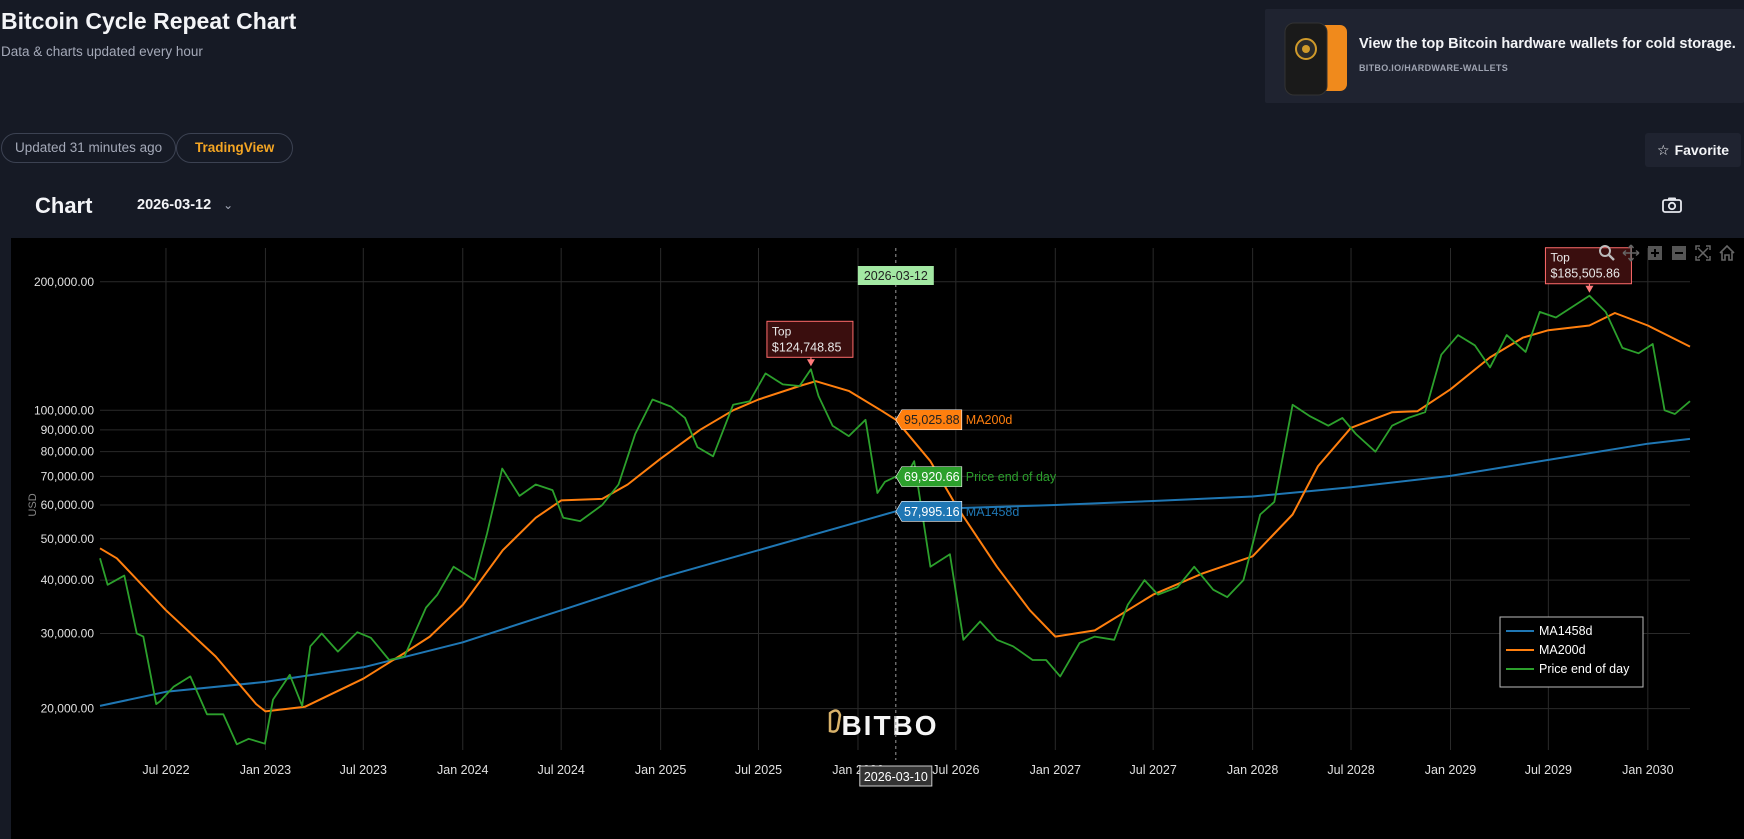 The image size is (1744, 839). What do you see at coordinates (1679, 253) in the screenshot?
I see `zoom-out-icon` at bounding box center [1679, 253].